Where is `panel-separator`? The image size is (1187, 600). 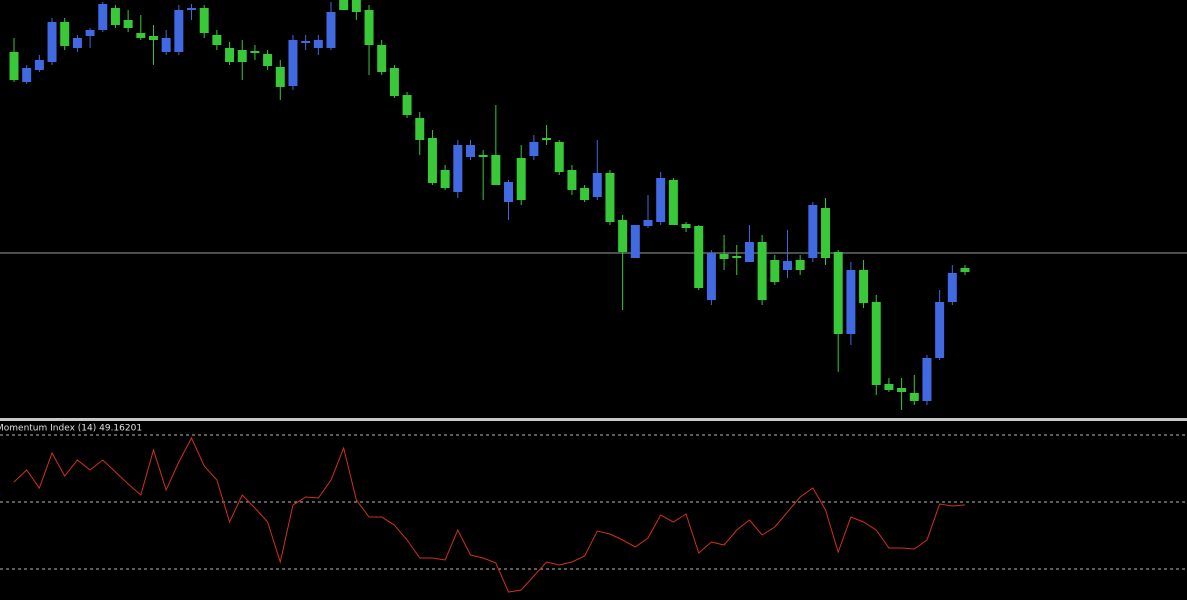
panel-separator is located at coordinates (593, 419).